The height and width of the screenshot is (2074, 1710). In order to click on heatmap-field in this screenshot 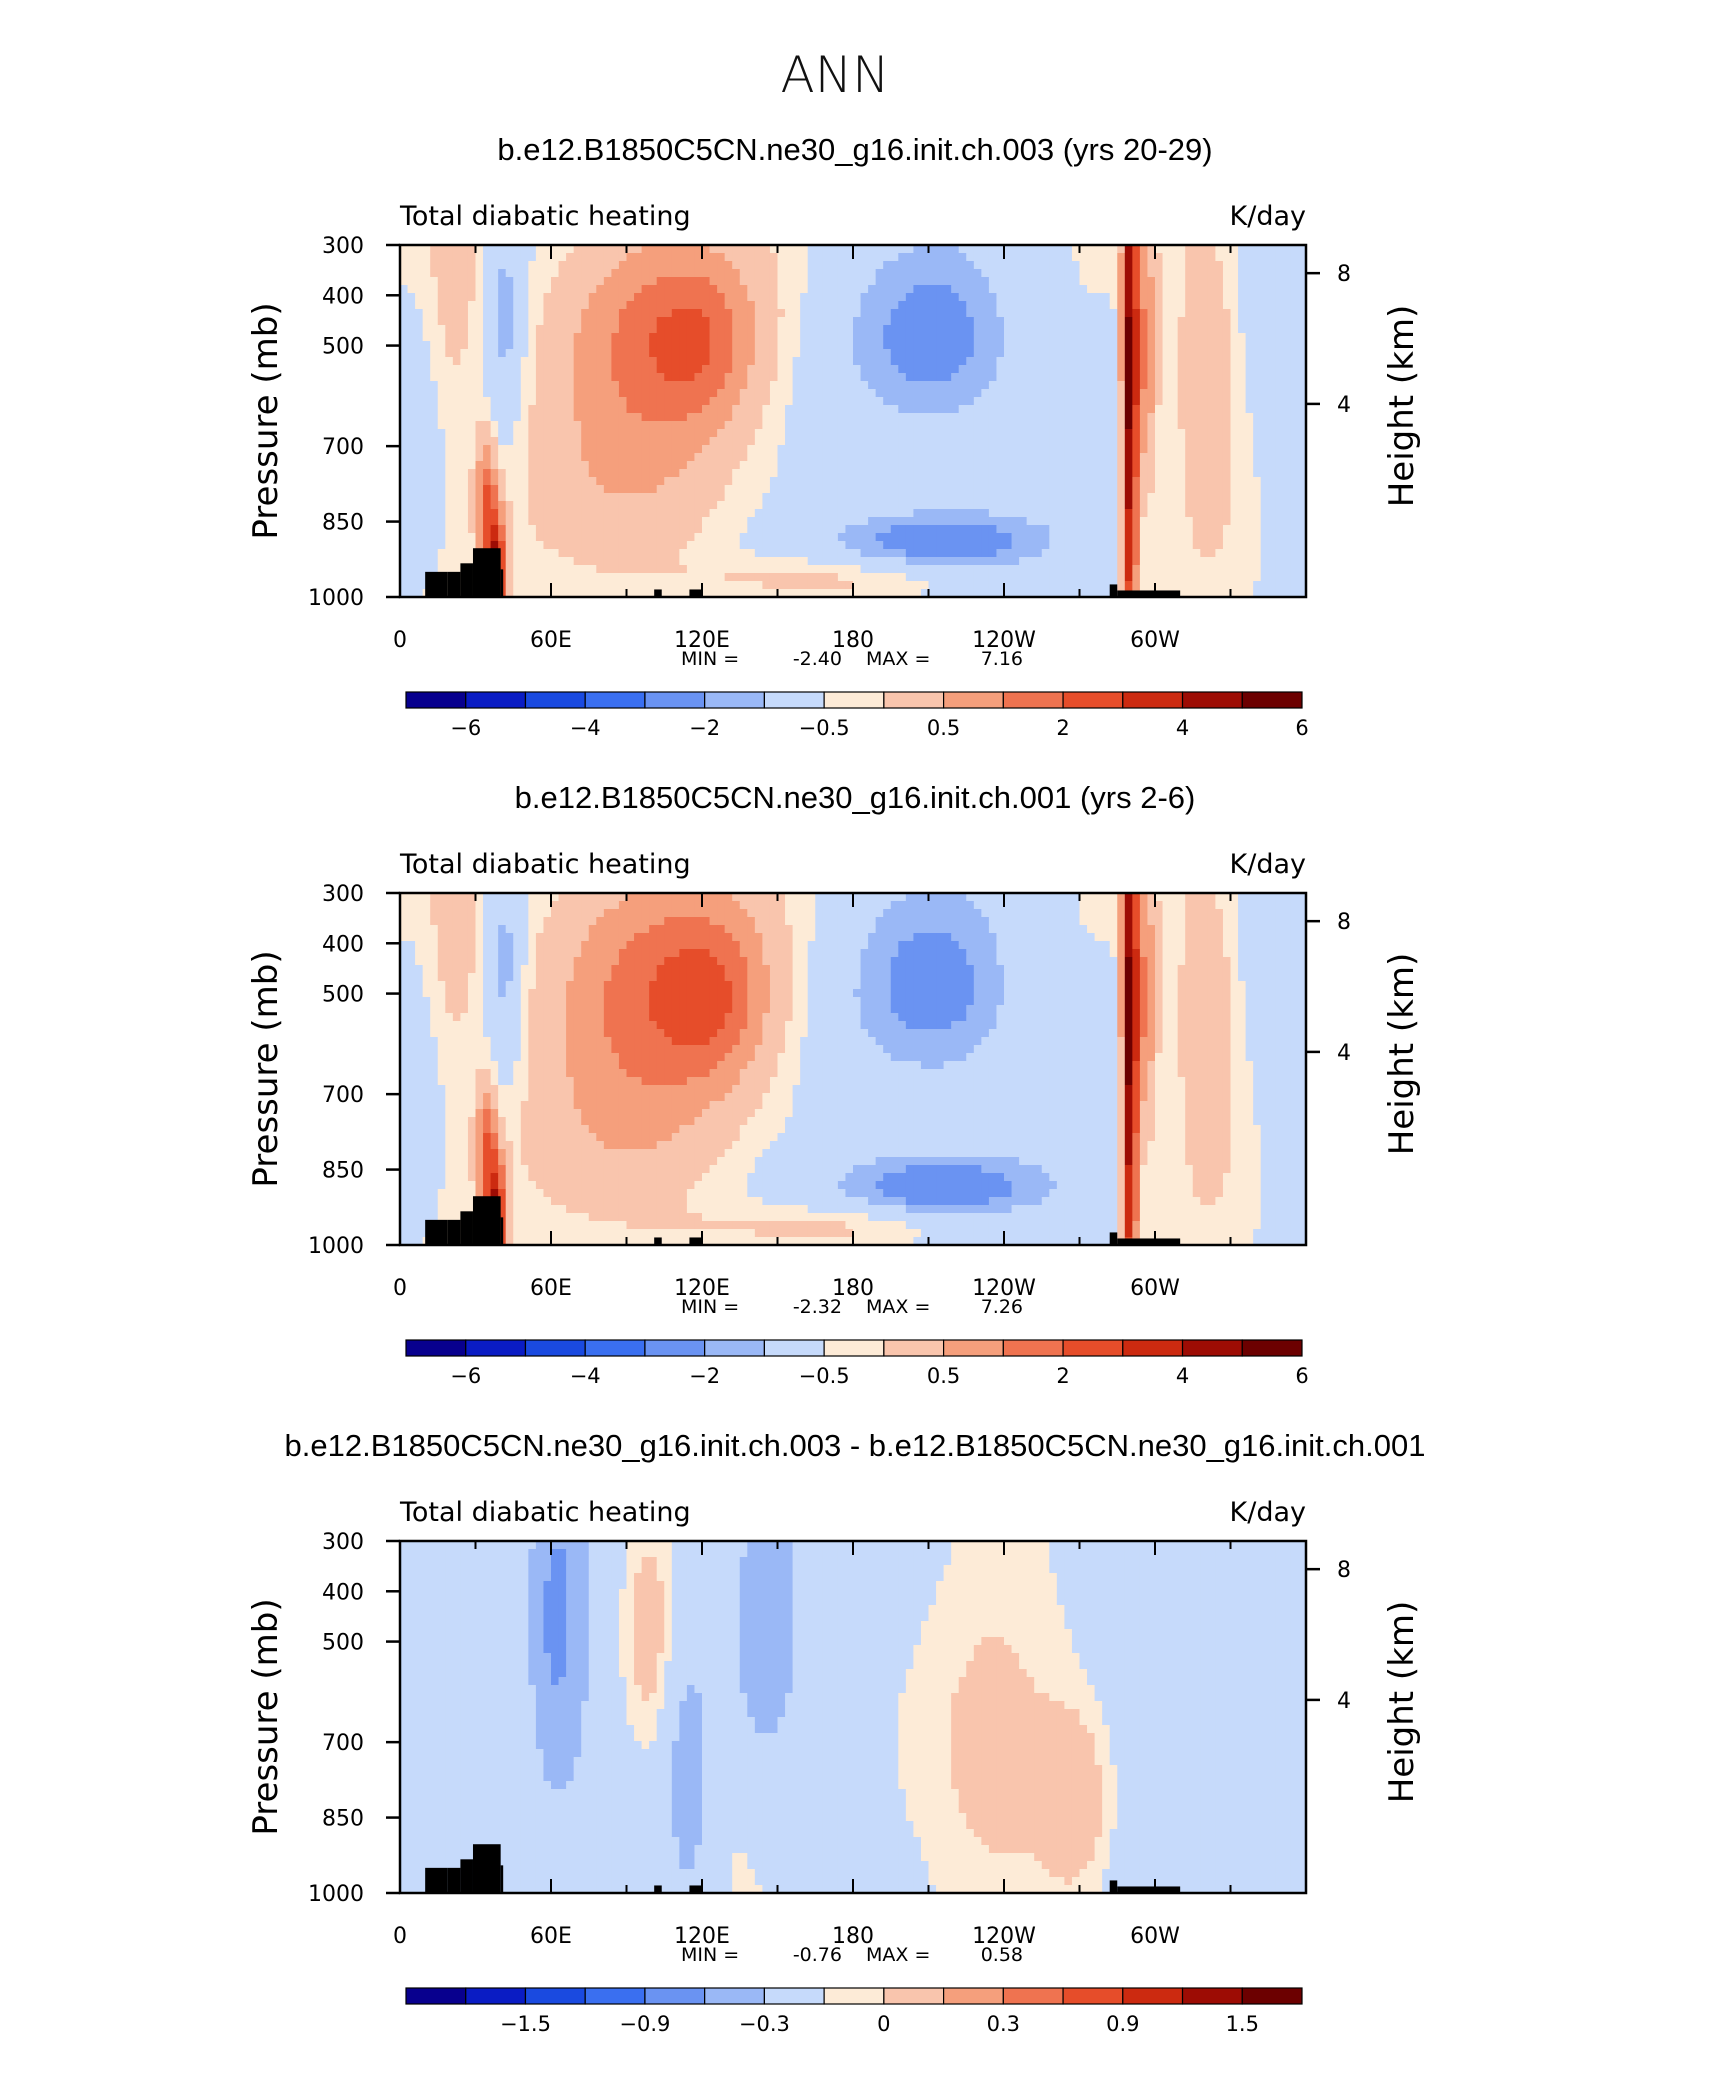, I will do `click(853, 421)`.